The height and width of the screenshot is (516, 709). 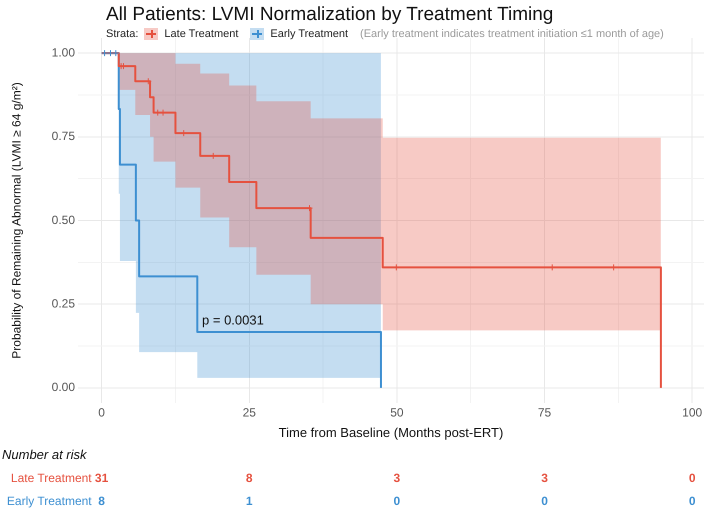 I want to click on legend-title: Strata:, so click(x=122, y=34).